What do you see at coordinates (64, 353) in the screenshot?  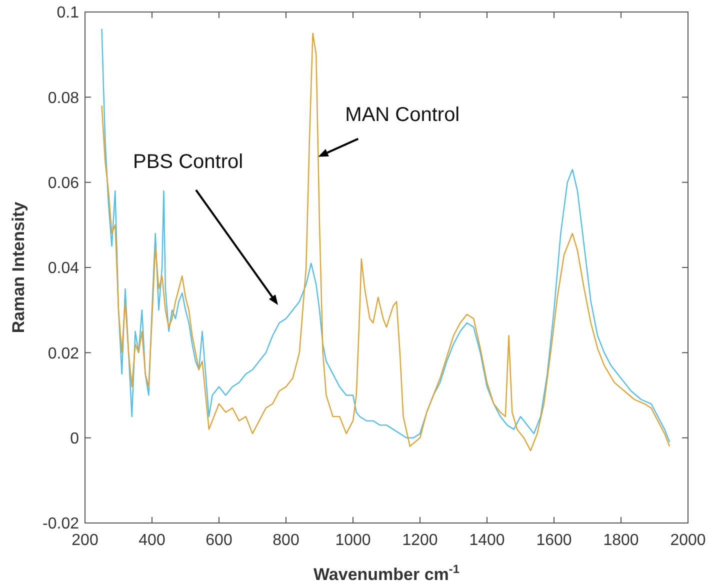 I see `y-tick-label: 0.02` at bounding box center [64, 353].